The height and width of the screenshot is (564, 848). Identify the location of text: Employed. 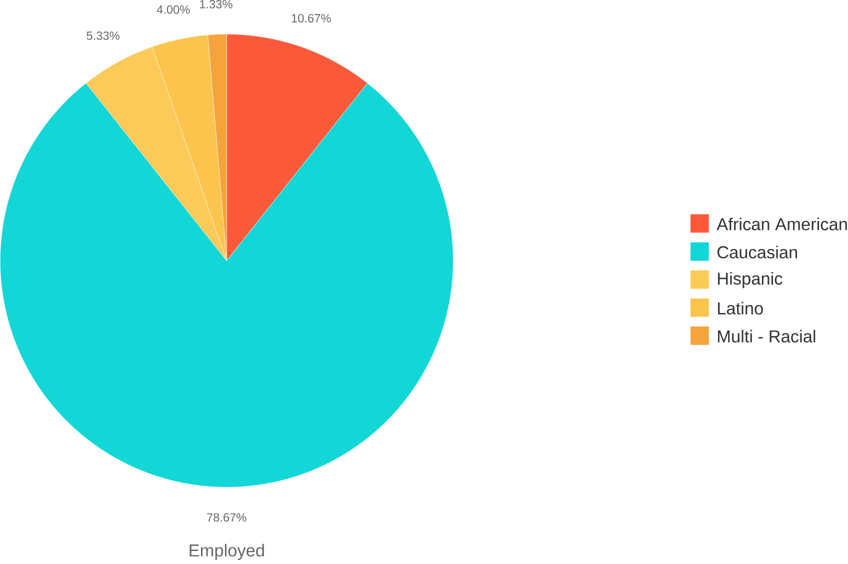
(227, 552).